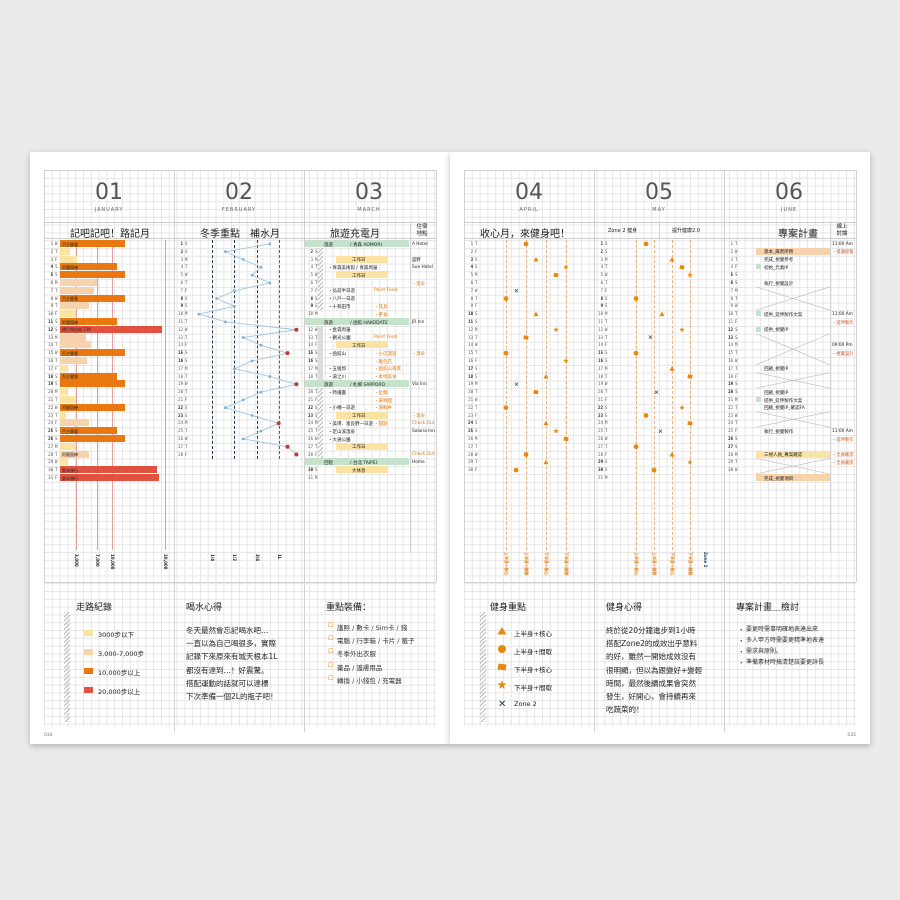  Describe the element at coordinates (600, 446) in the screenshot. I see `day-number: 27` at that location.